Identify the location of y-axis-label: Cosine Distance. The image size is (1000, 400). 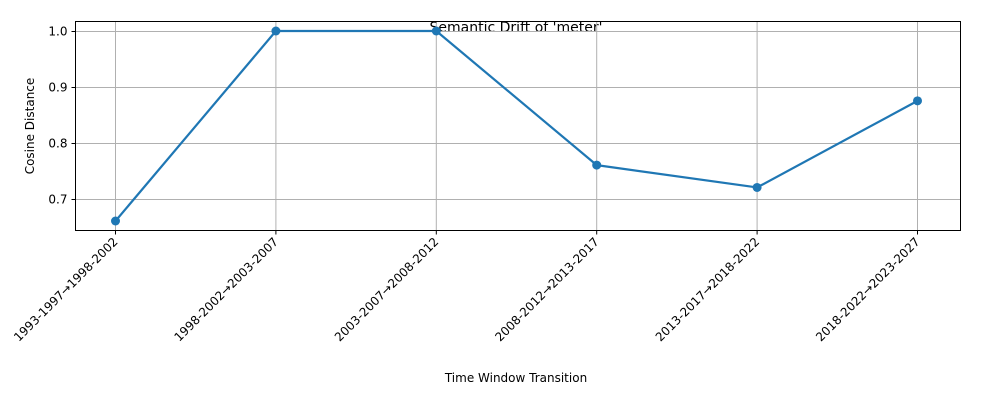
(30, 126).